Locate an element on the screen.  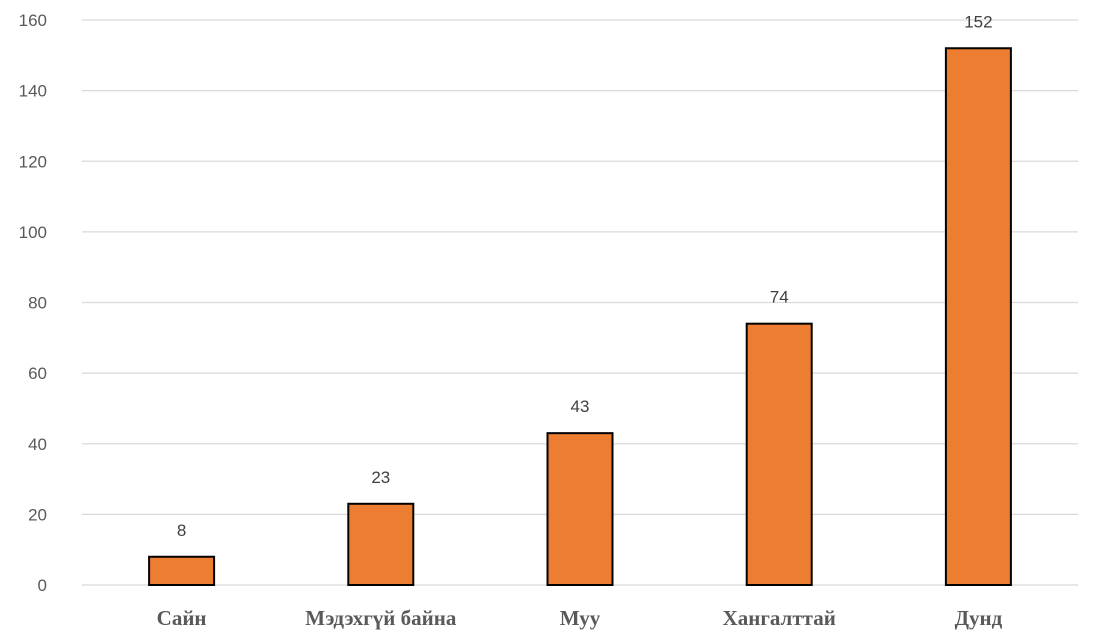
y-tick-label: 80 is located at coordinates (37, 303).